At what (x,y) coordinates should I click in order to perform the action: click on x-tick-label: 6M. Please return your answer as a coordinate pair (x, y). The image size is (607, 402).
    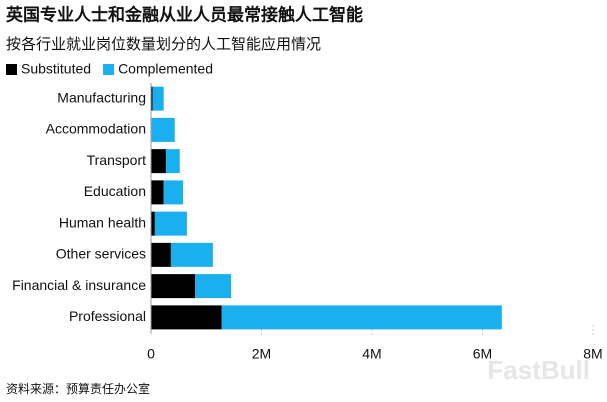
    Looking at the image, I should click on (482, 354).